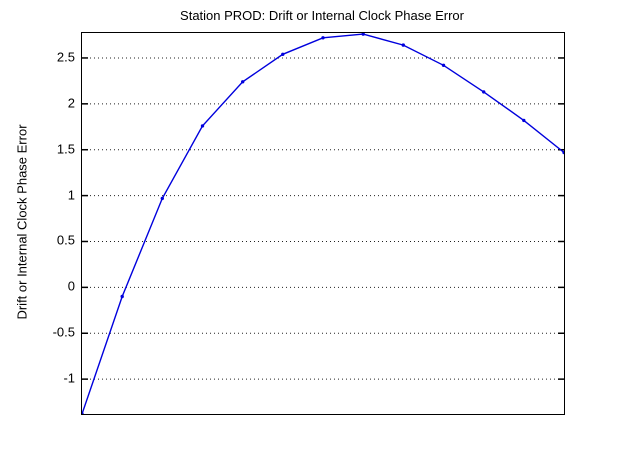 The height and width of the screenshot is (466, 623). Describe the element at coordinates (65, 57) in the screenshot. I see `y-tick-label: 2.5` at that location.